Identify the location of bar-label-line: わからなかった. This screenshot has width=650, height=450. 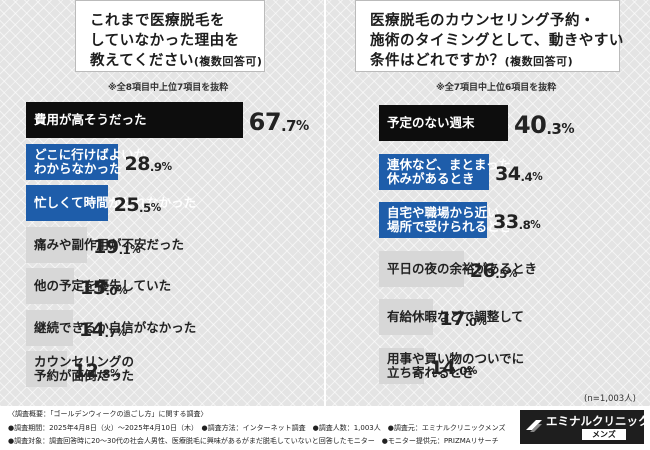
(78, 168).